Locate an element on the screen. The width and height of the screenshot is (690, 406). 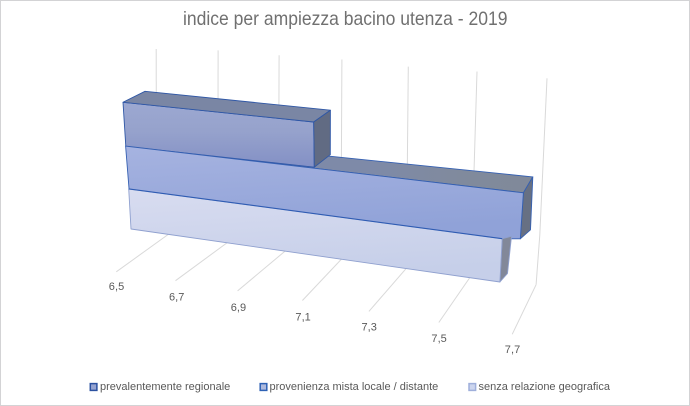
svg-text: 7,7 is located at coordinates (512, 350).